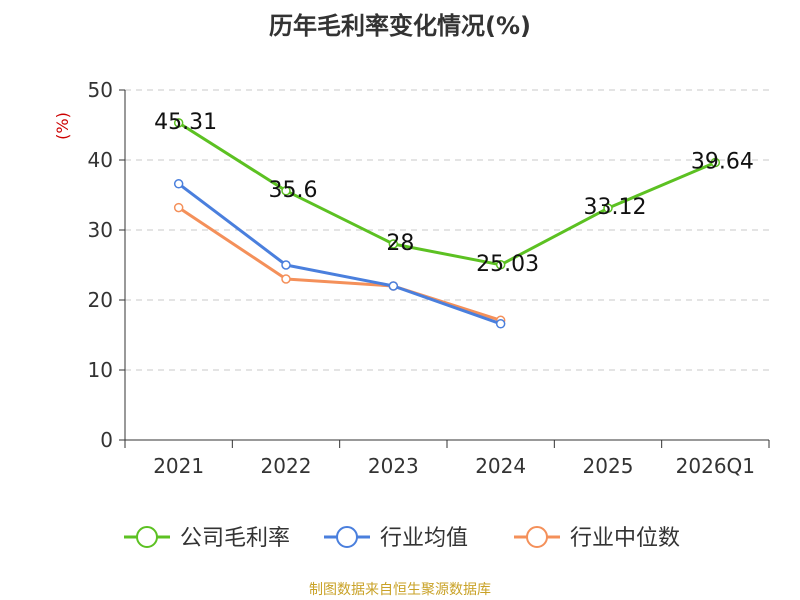 The height and width of the screenshot is (600, 800). What do you see at coordinates (106, 440) in the screenshot?
I see `y-tick-label: 0` at bounding box center [106, 440].